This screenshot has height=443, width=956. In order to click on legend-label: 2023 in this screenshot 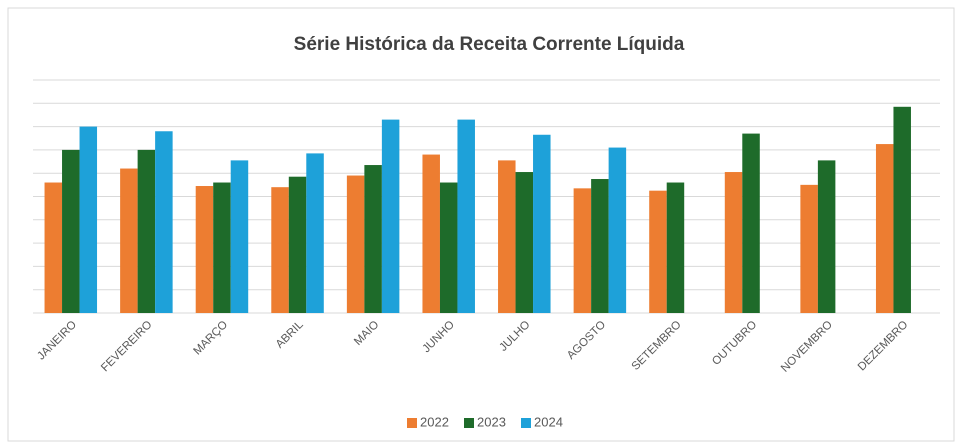, I will do `click(491, 421)`.